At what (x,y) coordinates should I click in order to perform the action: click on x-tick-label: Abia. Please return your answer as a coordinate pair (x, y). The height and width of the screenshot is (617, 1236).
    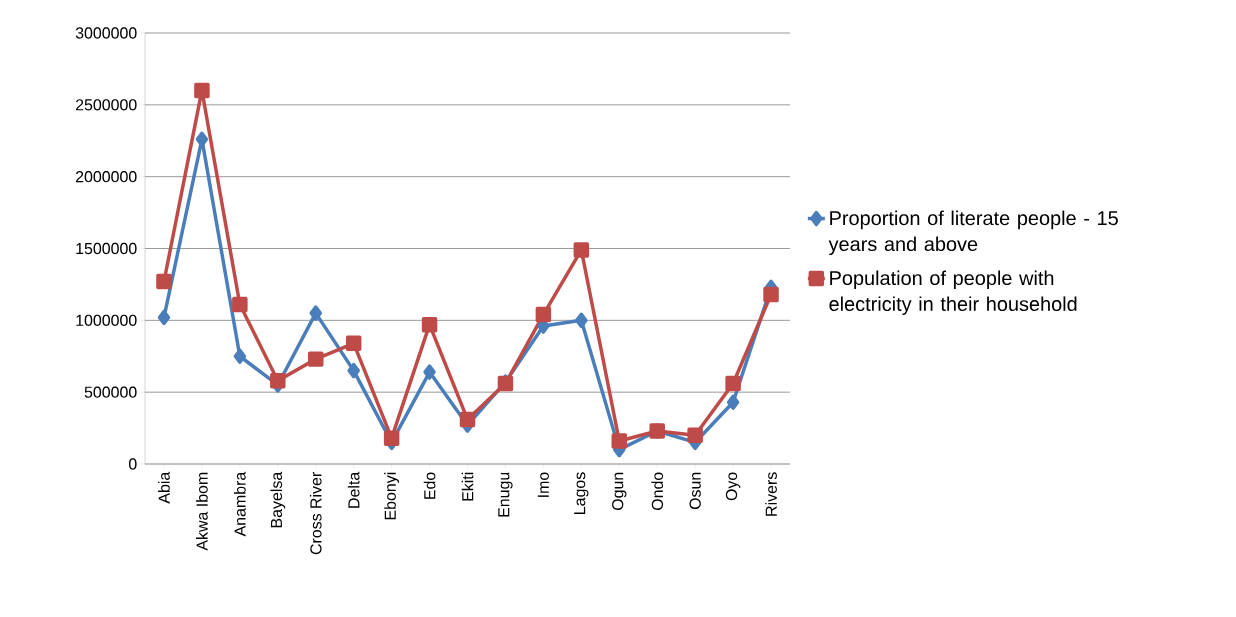
    Looking at the image, I should click on (164, 487).